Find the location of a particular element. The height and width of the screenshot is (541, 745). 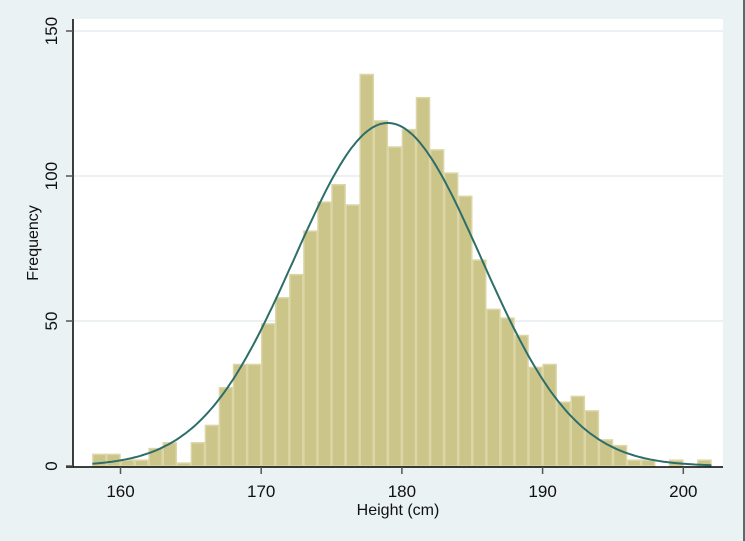

x-axis-title: Height (cm) is located at coordinates (398, 510).